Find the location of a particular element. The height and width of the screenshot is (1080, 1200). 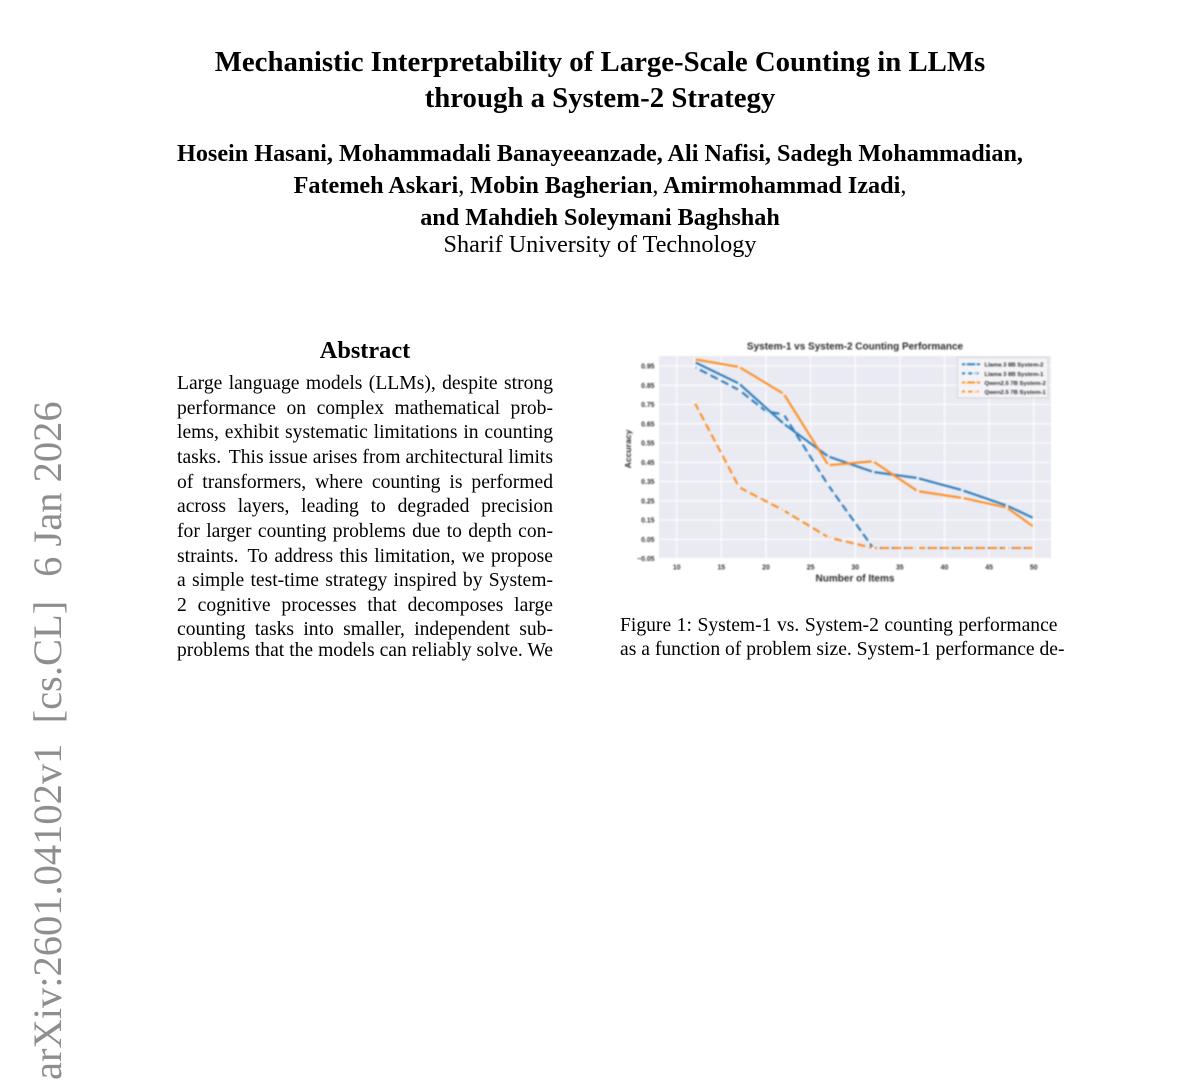

svg-text: 10 is located at coordinates (677, 568).